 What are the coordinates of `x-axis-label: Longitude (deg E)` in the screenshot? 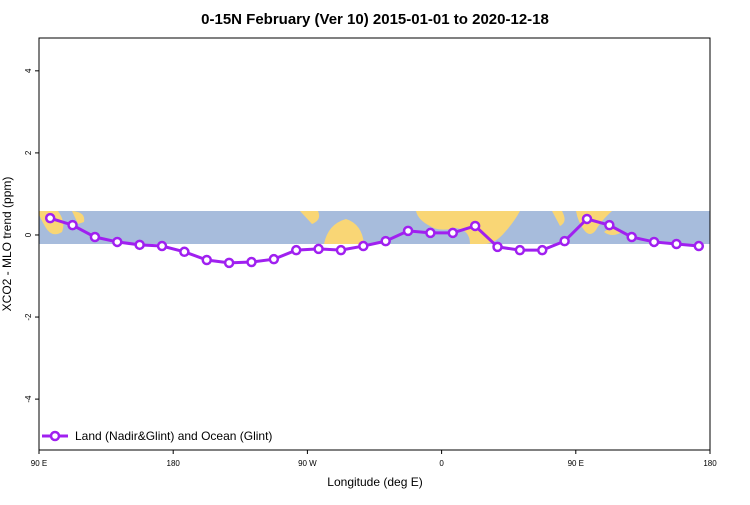 It's located at (374, 482).